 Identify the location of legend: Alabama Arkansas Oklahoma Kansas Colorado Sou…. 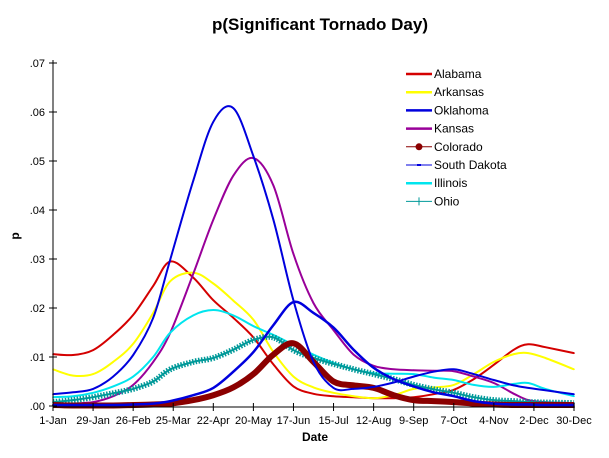
(456, 137).